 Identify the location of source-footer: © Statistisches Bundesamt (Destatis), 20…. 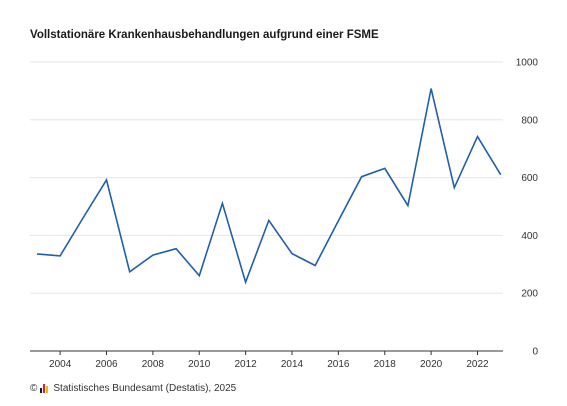
(133, 388).